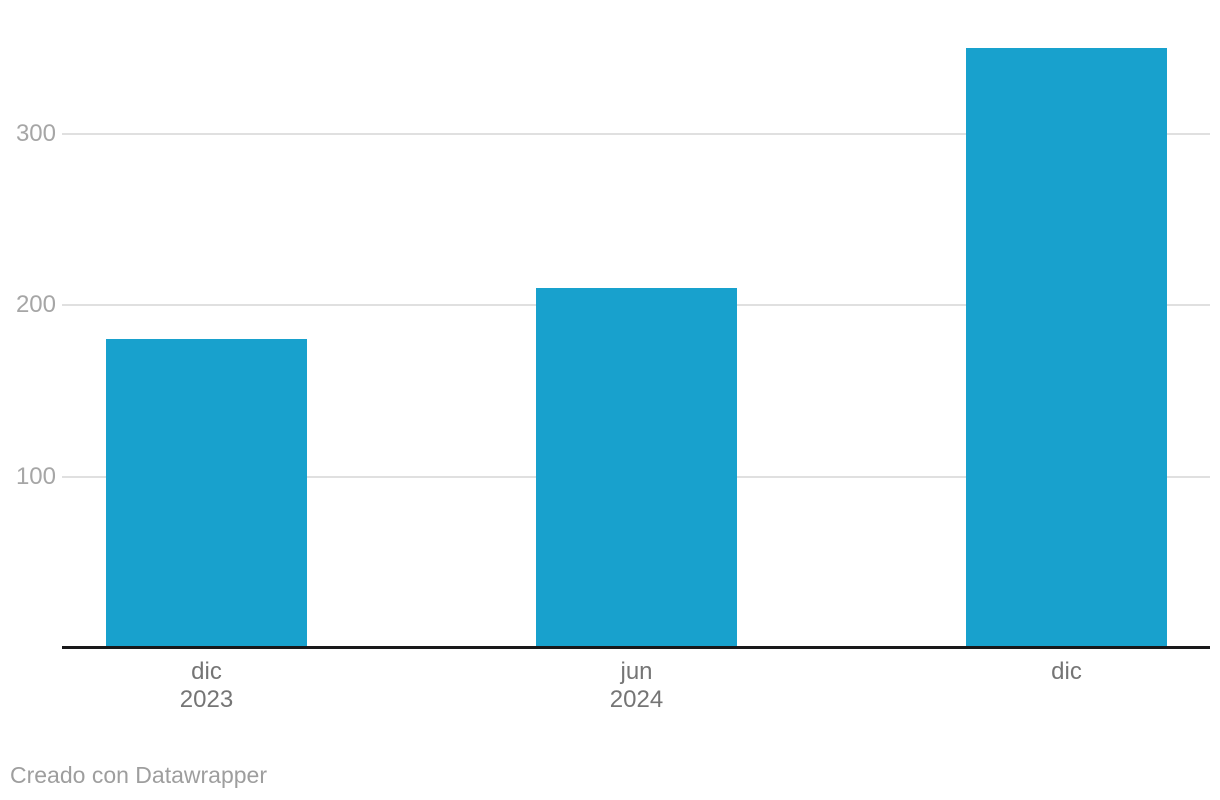  Describe the element at coordinates (636, 647) in the screenshot. I see `x-axis-baseline` at that location.